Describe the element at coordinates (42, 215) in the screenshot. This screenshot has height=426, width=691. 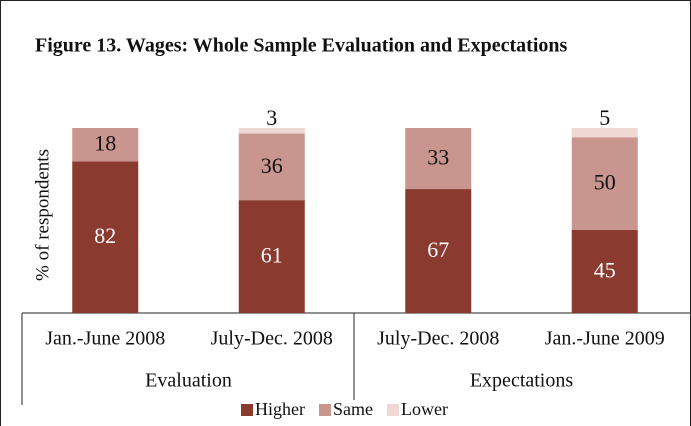
I see `y-axis-label: % of respondents` at that location.